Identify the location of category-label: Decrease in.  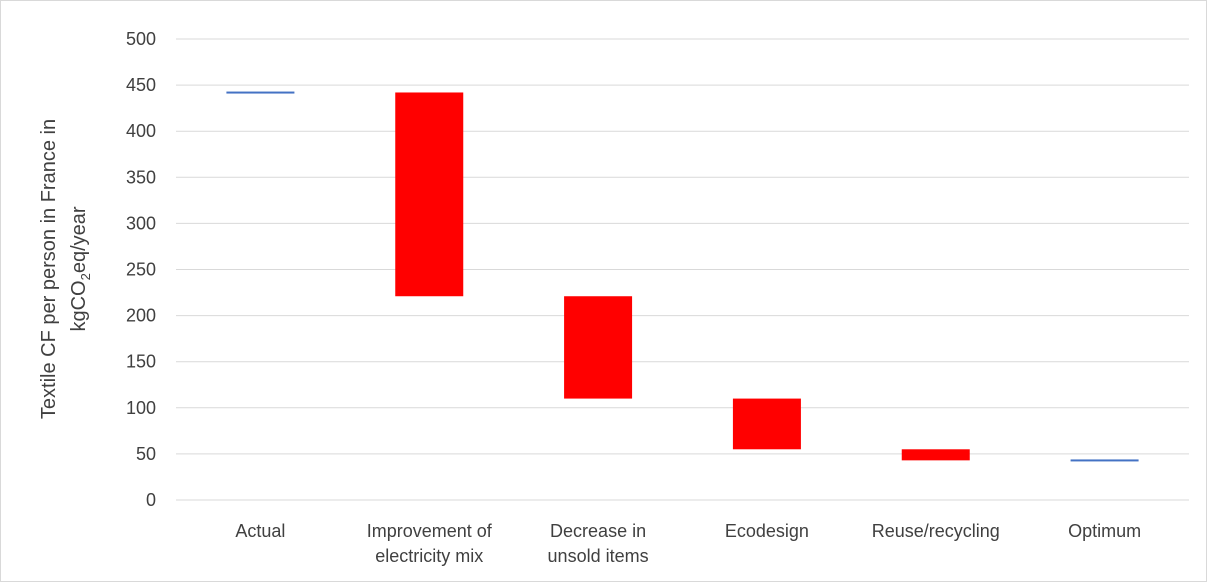
(598, 531).